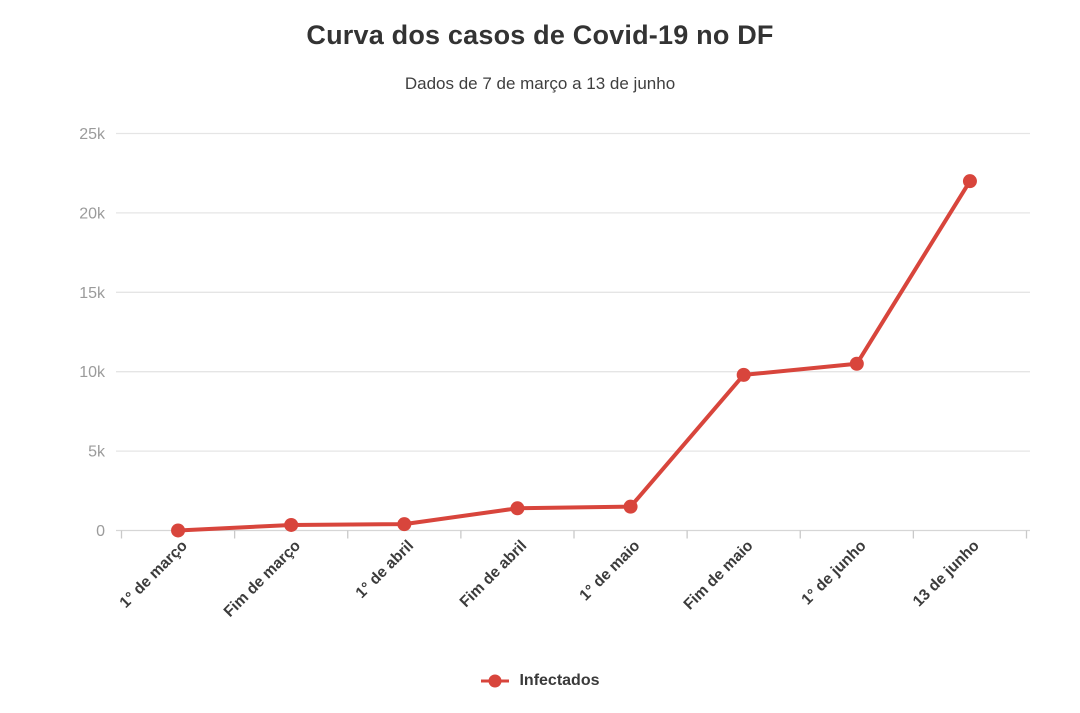  Describe the element at coordinates (946, 573) in the screenshot. I see `x-axis-category-label: 13 de junho` at that location.